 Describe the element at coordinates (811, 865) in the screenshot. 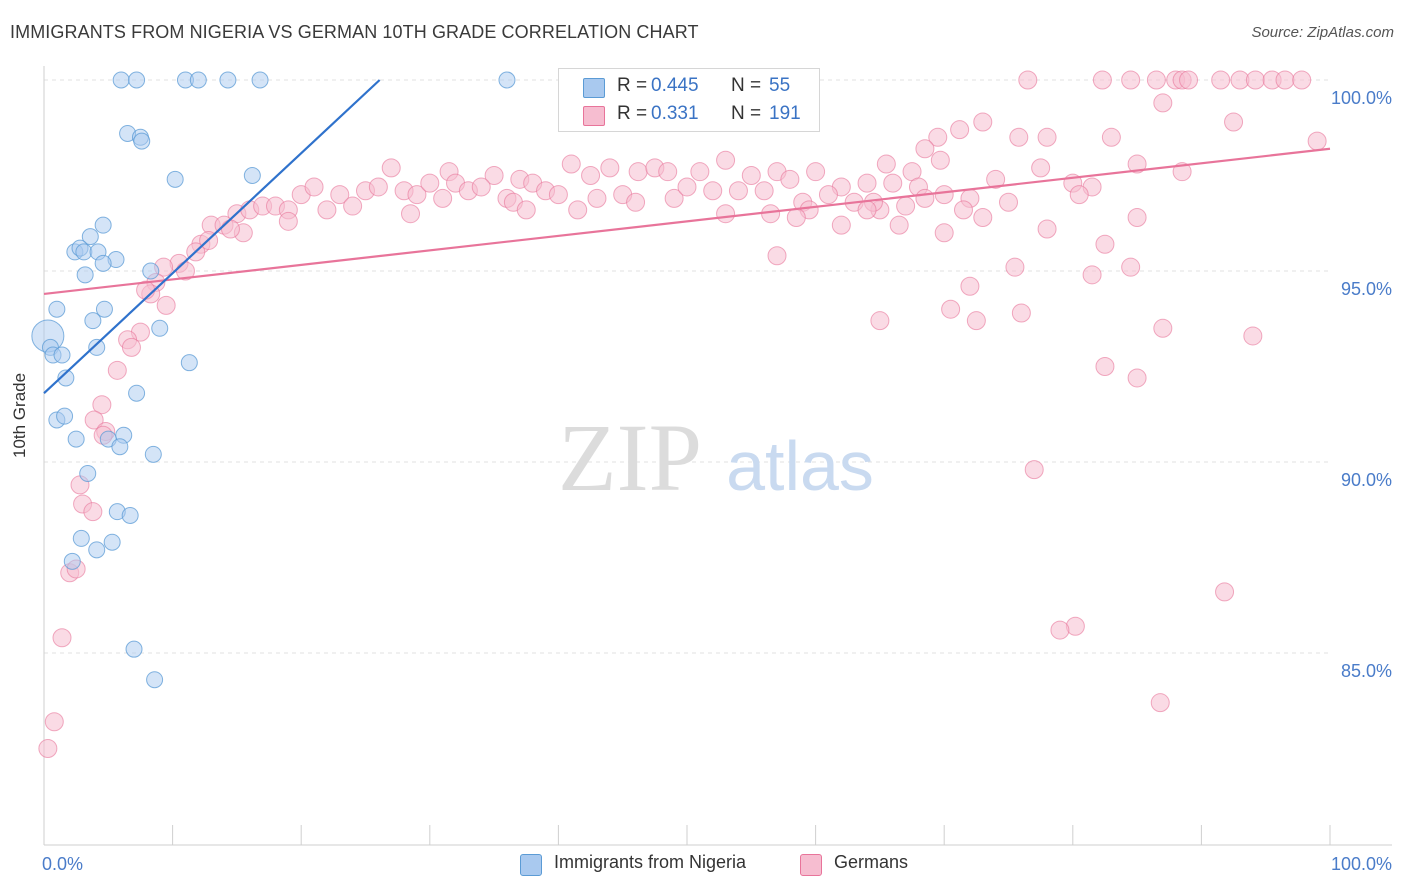

I see `germans-legend-swatch` at that location.